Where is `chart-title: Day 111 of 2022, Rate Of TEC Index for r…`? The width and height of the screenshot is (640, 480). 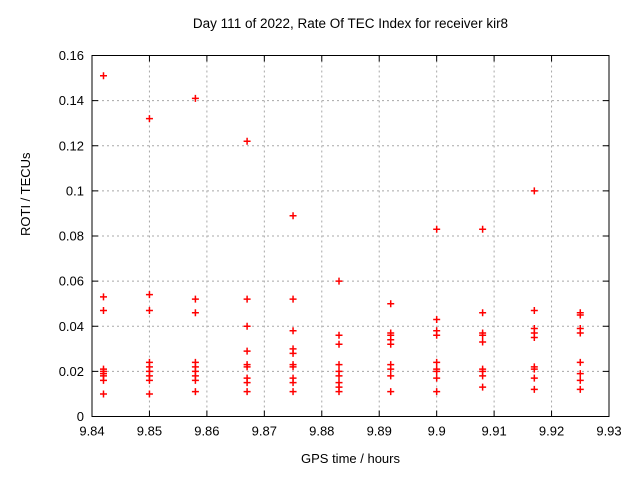
chart-title: Day 111 of 2022, Rate Of TEC Index for r… is located at coordinates (350, 23).